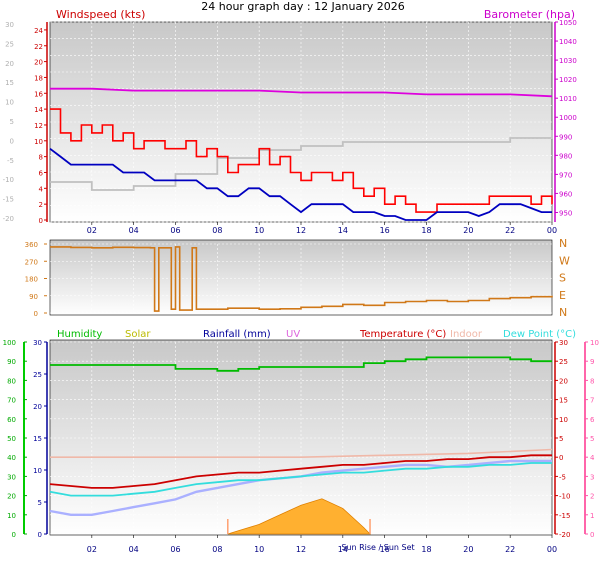  I want to click on compass-tick-label: S, so click(562, 278).